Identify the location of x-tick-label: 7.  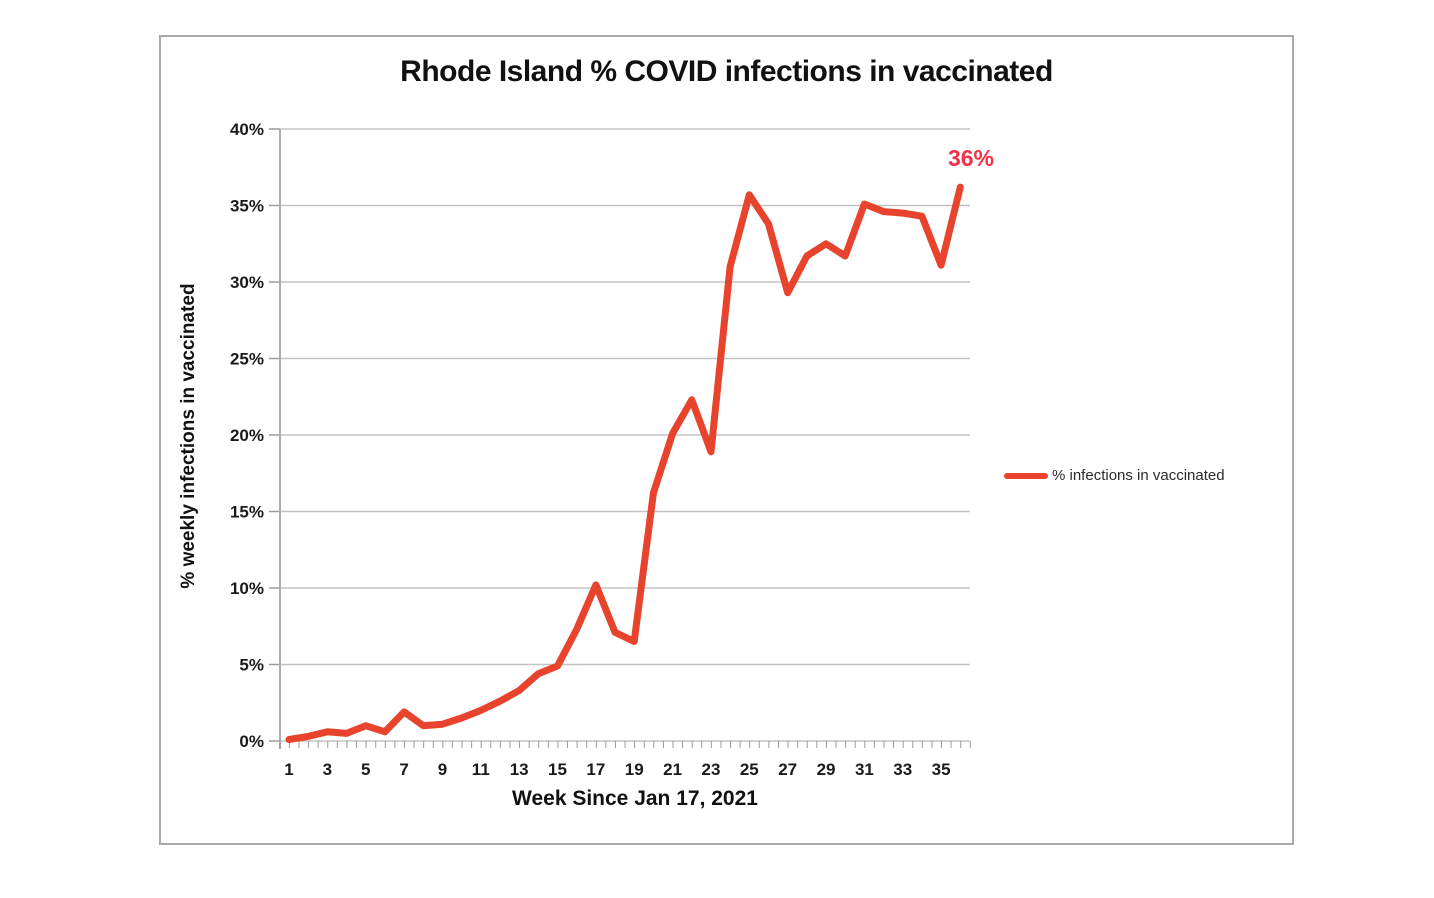
(403, 769).